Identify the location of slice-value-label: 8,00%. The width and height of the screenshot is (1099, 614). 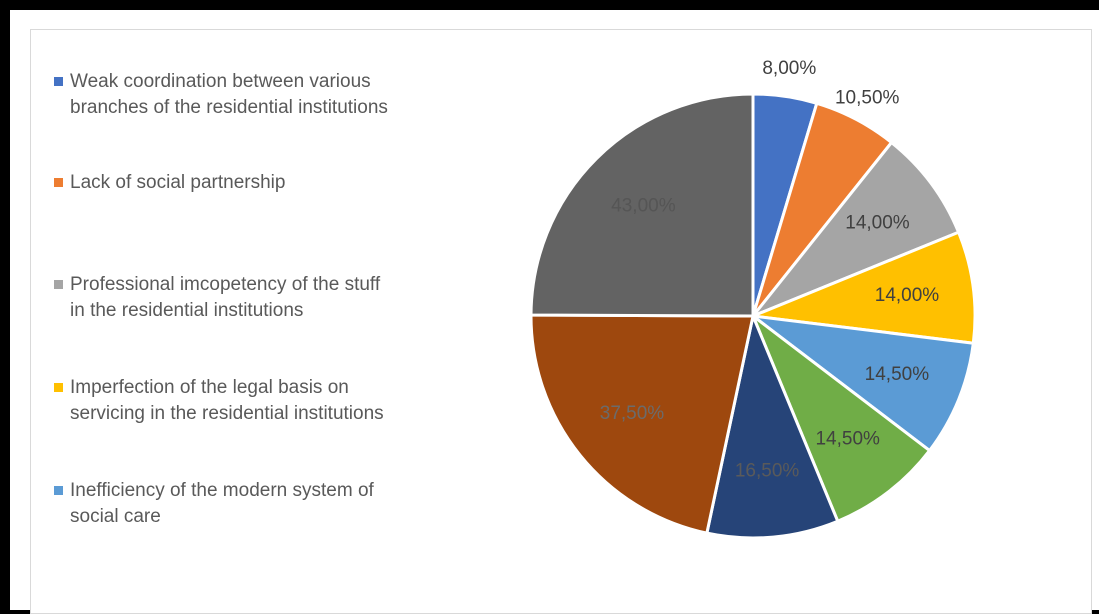
(789, 68).